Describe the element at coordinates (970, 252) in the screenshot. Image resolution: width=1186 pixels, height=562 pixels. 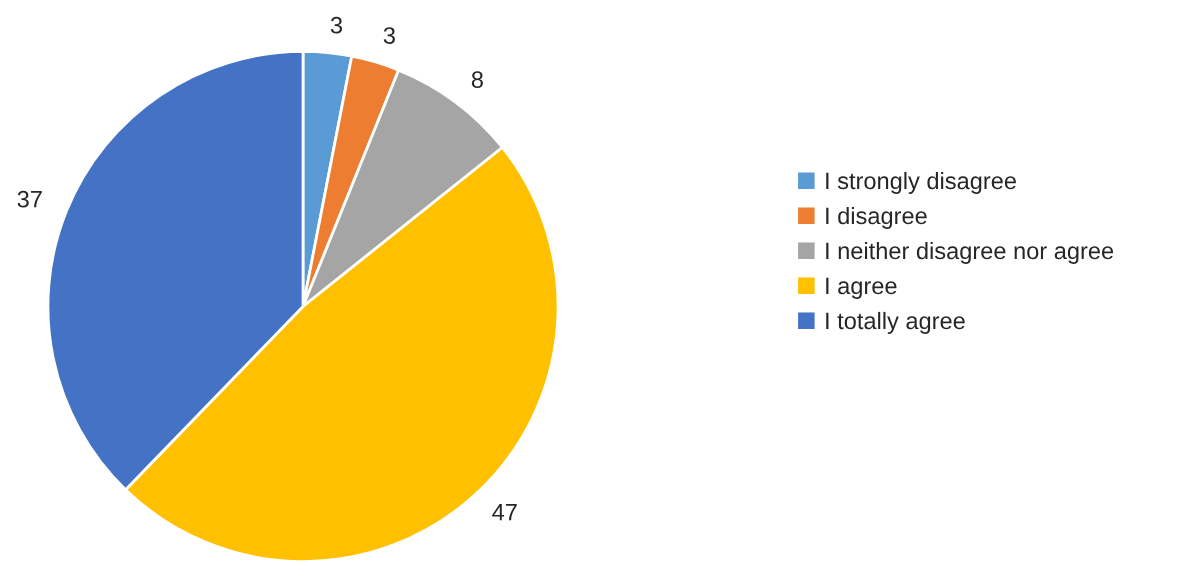
I see `legend-label: I neither disagree nor agree` at that location.